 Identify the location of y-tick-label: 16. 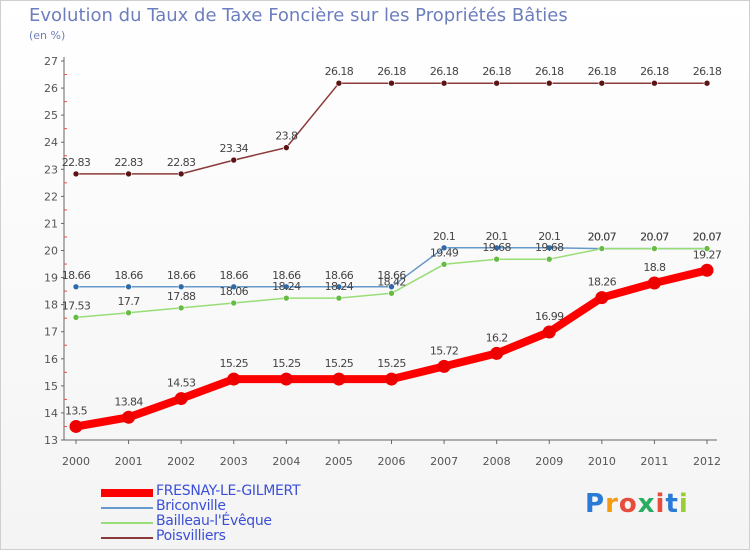
(51, 359).